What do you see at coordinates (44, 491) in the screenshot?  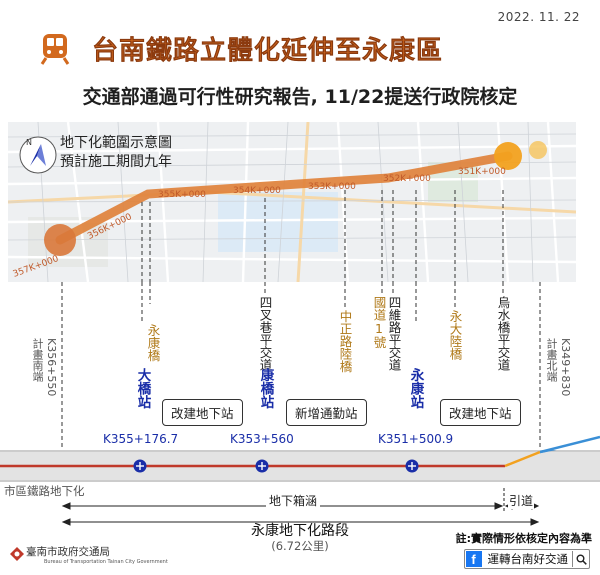 I see `section-existing: 市區鐵路地下化` at bounding box center [44, 491].